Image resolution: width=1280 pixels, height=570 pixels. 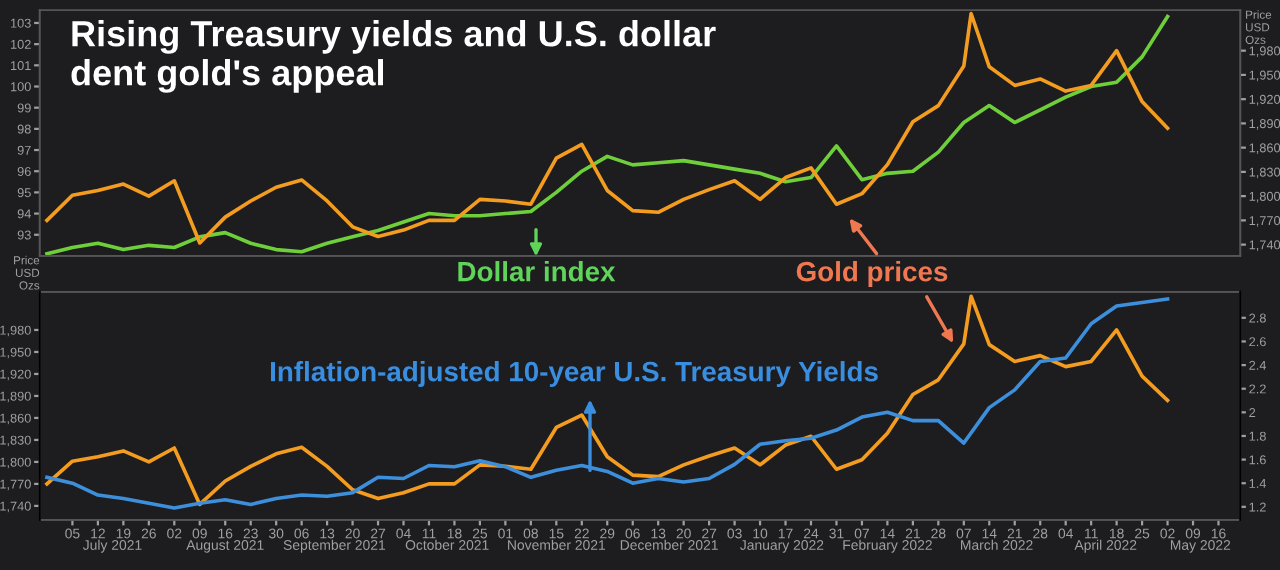 What do you see at coordinates (537, 271) in the screenshot?
I see `text: Dollar index` at bounding box center [537, 271].